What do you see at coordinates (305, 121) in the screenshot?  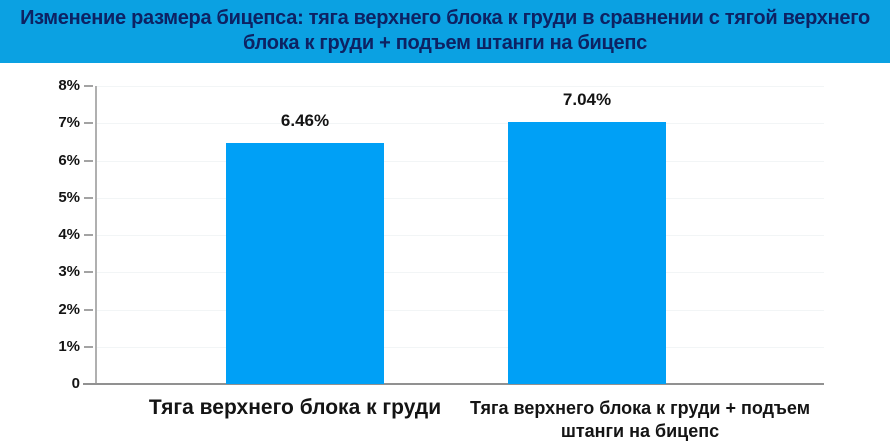 I see `bar-value-label-1: 6.46%` at bounding box center [305, 121].